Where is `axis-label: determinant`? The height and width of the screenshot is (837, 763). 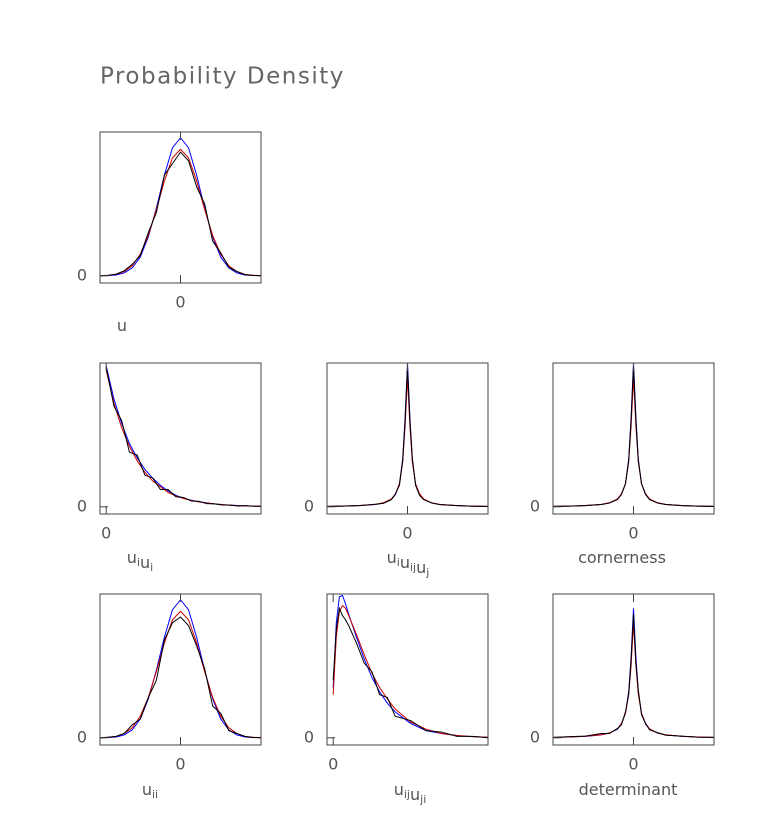
axis-label: determinant is located at coordinates (628, 789).